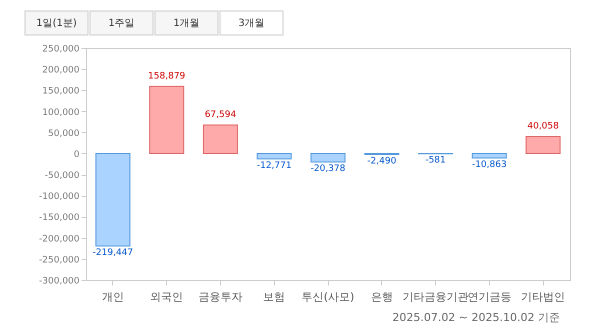  What do you see at coordinates (59, 239) in the screenshot?
I see `y-tick-label: -200,000` at bounding box center [59, 239].